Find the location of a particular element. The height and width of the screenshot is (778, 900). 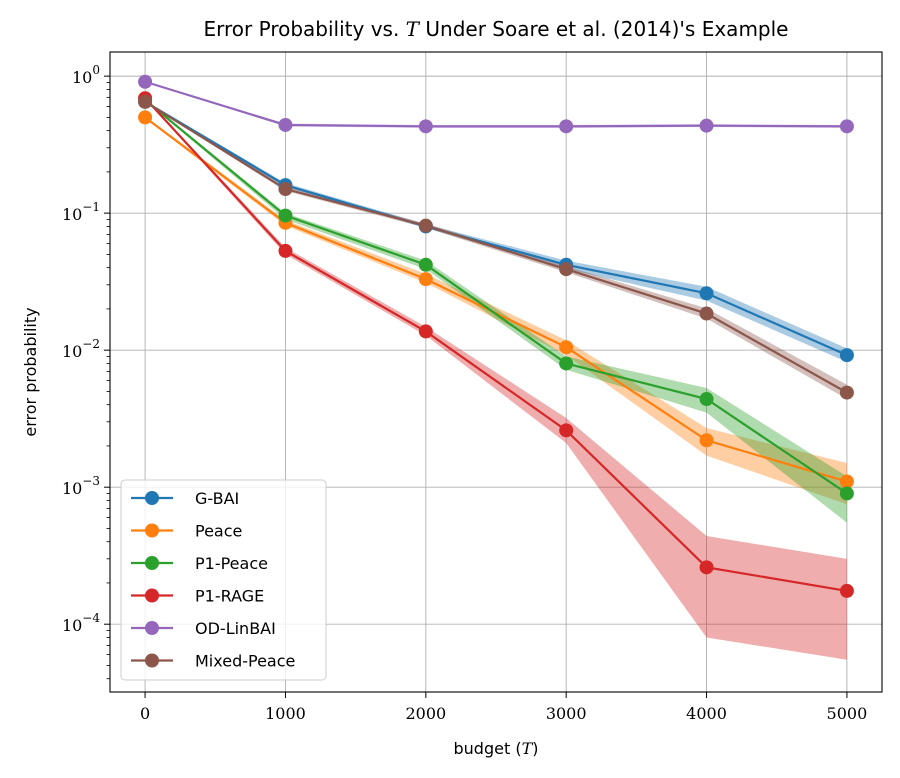

line-od-linbai is located at coordinates (495, 104).